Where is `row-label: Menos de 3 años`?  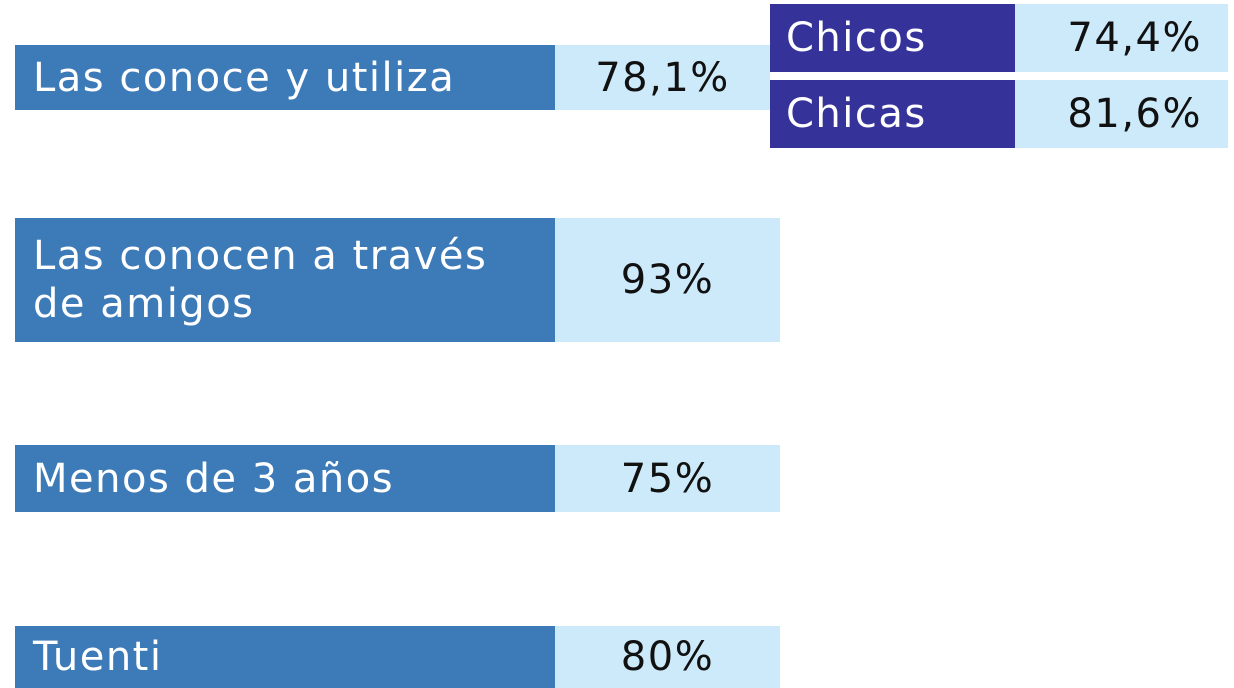 row-label: Menos de 3 años is located at coordinates (285, 478).